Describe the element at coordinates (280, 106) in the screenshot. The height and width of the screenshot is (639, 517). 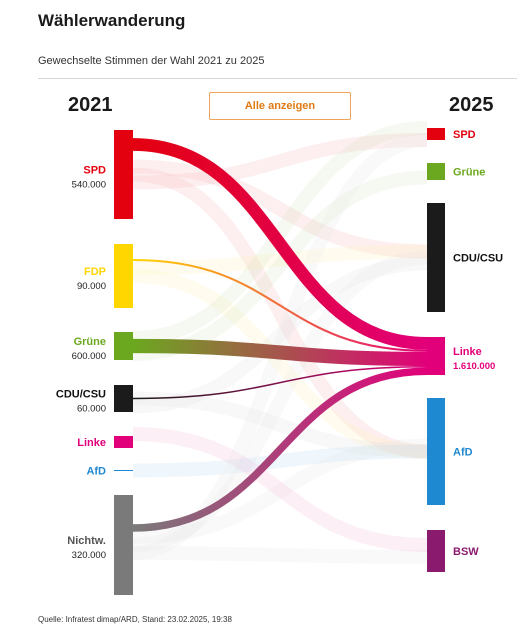
I see `show-all-button: Alle anzeigen` at that location.